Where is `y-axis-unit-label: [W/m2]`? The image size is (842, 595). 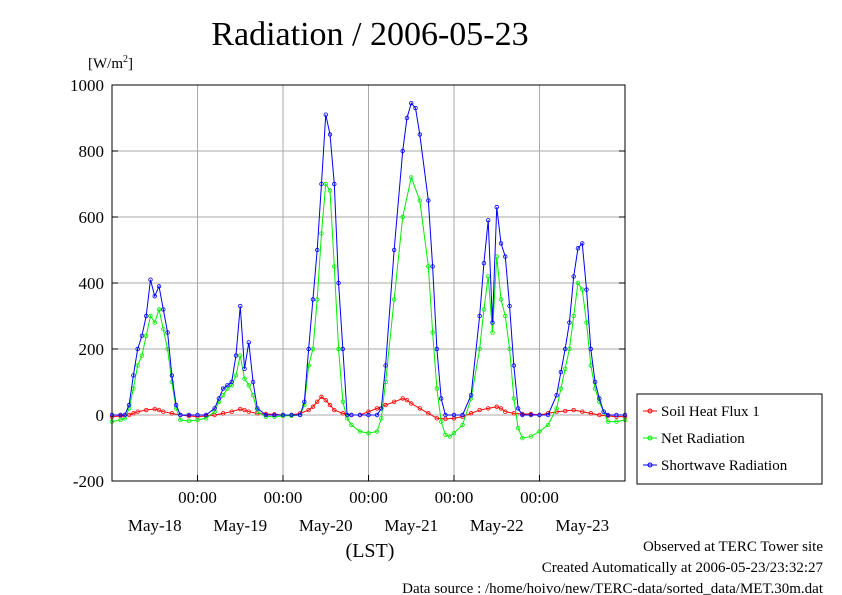
y-axis-unit-label: [W/m2] is located at coordinates (110, 63).